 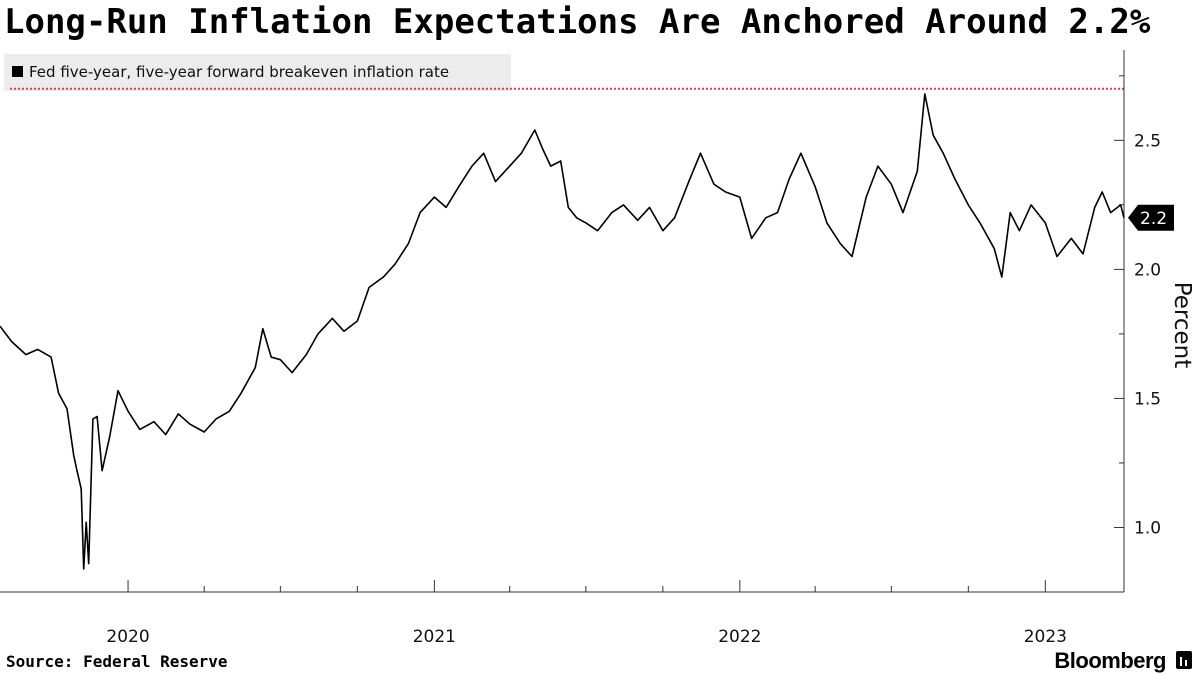 I want to click on legend-square-icon, so click(x=17, y=71).